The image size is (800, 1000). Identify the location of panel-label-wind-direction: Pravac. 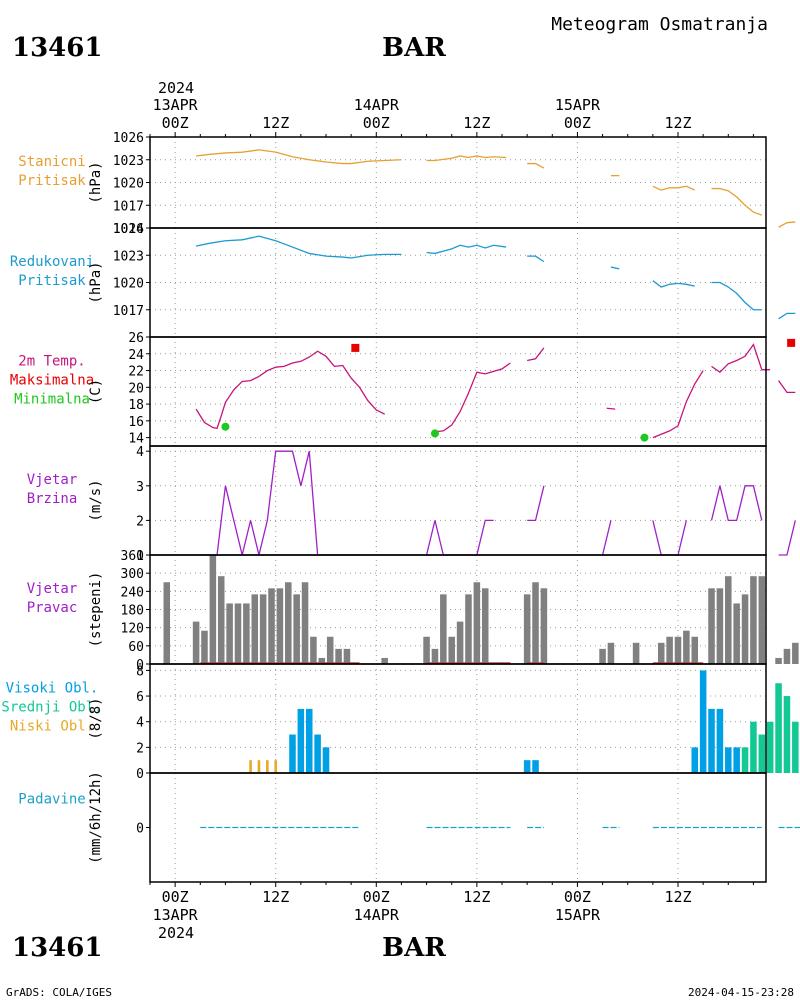
(52, 608).